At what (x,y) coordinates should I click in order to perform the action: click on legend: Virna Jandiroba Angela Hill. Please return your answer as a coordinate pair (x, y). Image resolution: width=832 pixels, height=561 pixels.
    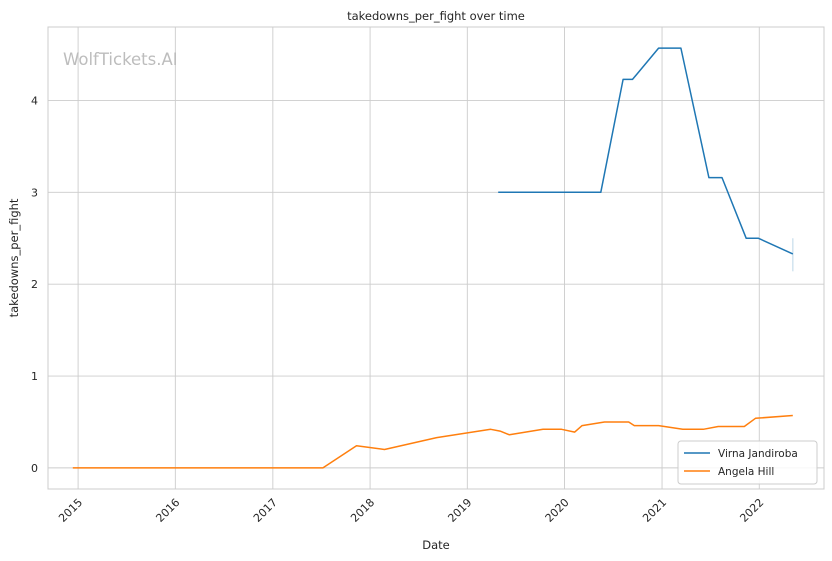
    Looking at the image, I should click on (747, 462).